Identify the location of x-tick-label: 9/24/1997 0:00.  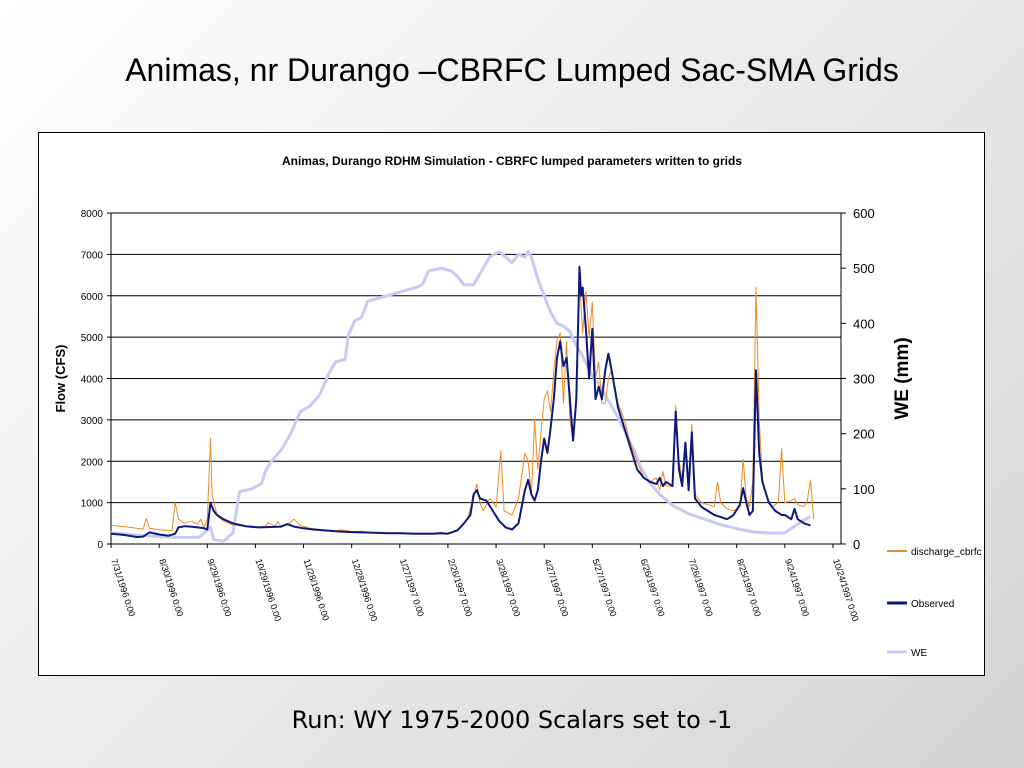
(797, 588).